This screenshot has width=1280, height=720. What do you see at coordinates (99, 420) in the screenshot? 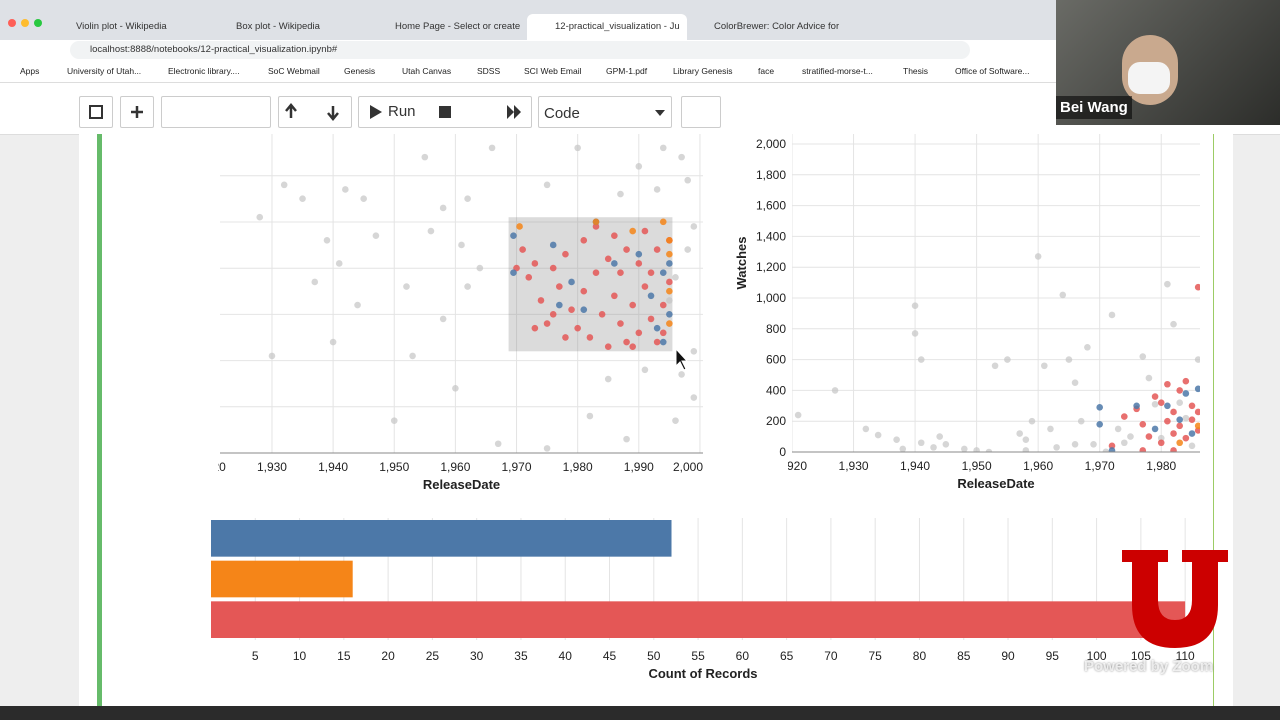
I see `cell-selection-bar` at bounding box center [99, 420].